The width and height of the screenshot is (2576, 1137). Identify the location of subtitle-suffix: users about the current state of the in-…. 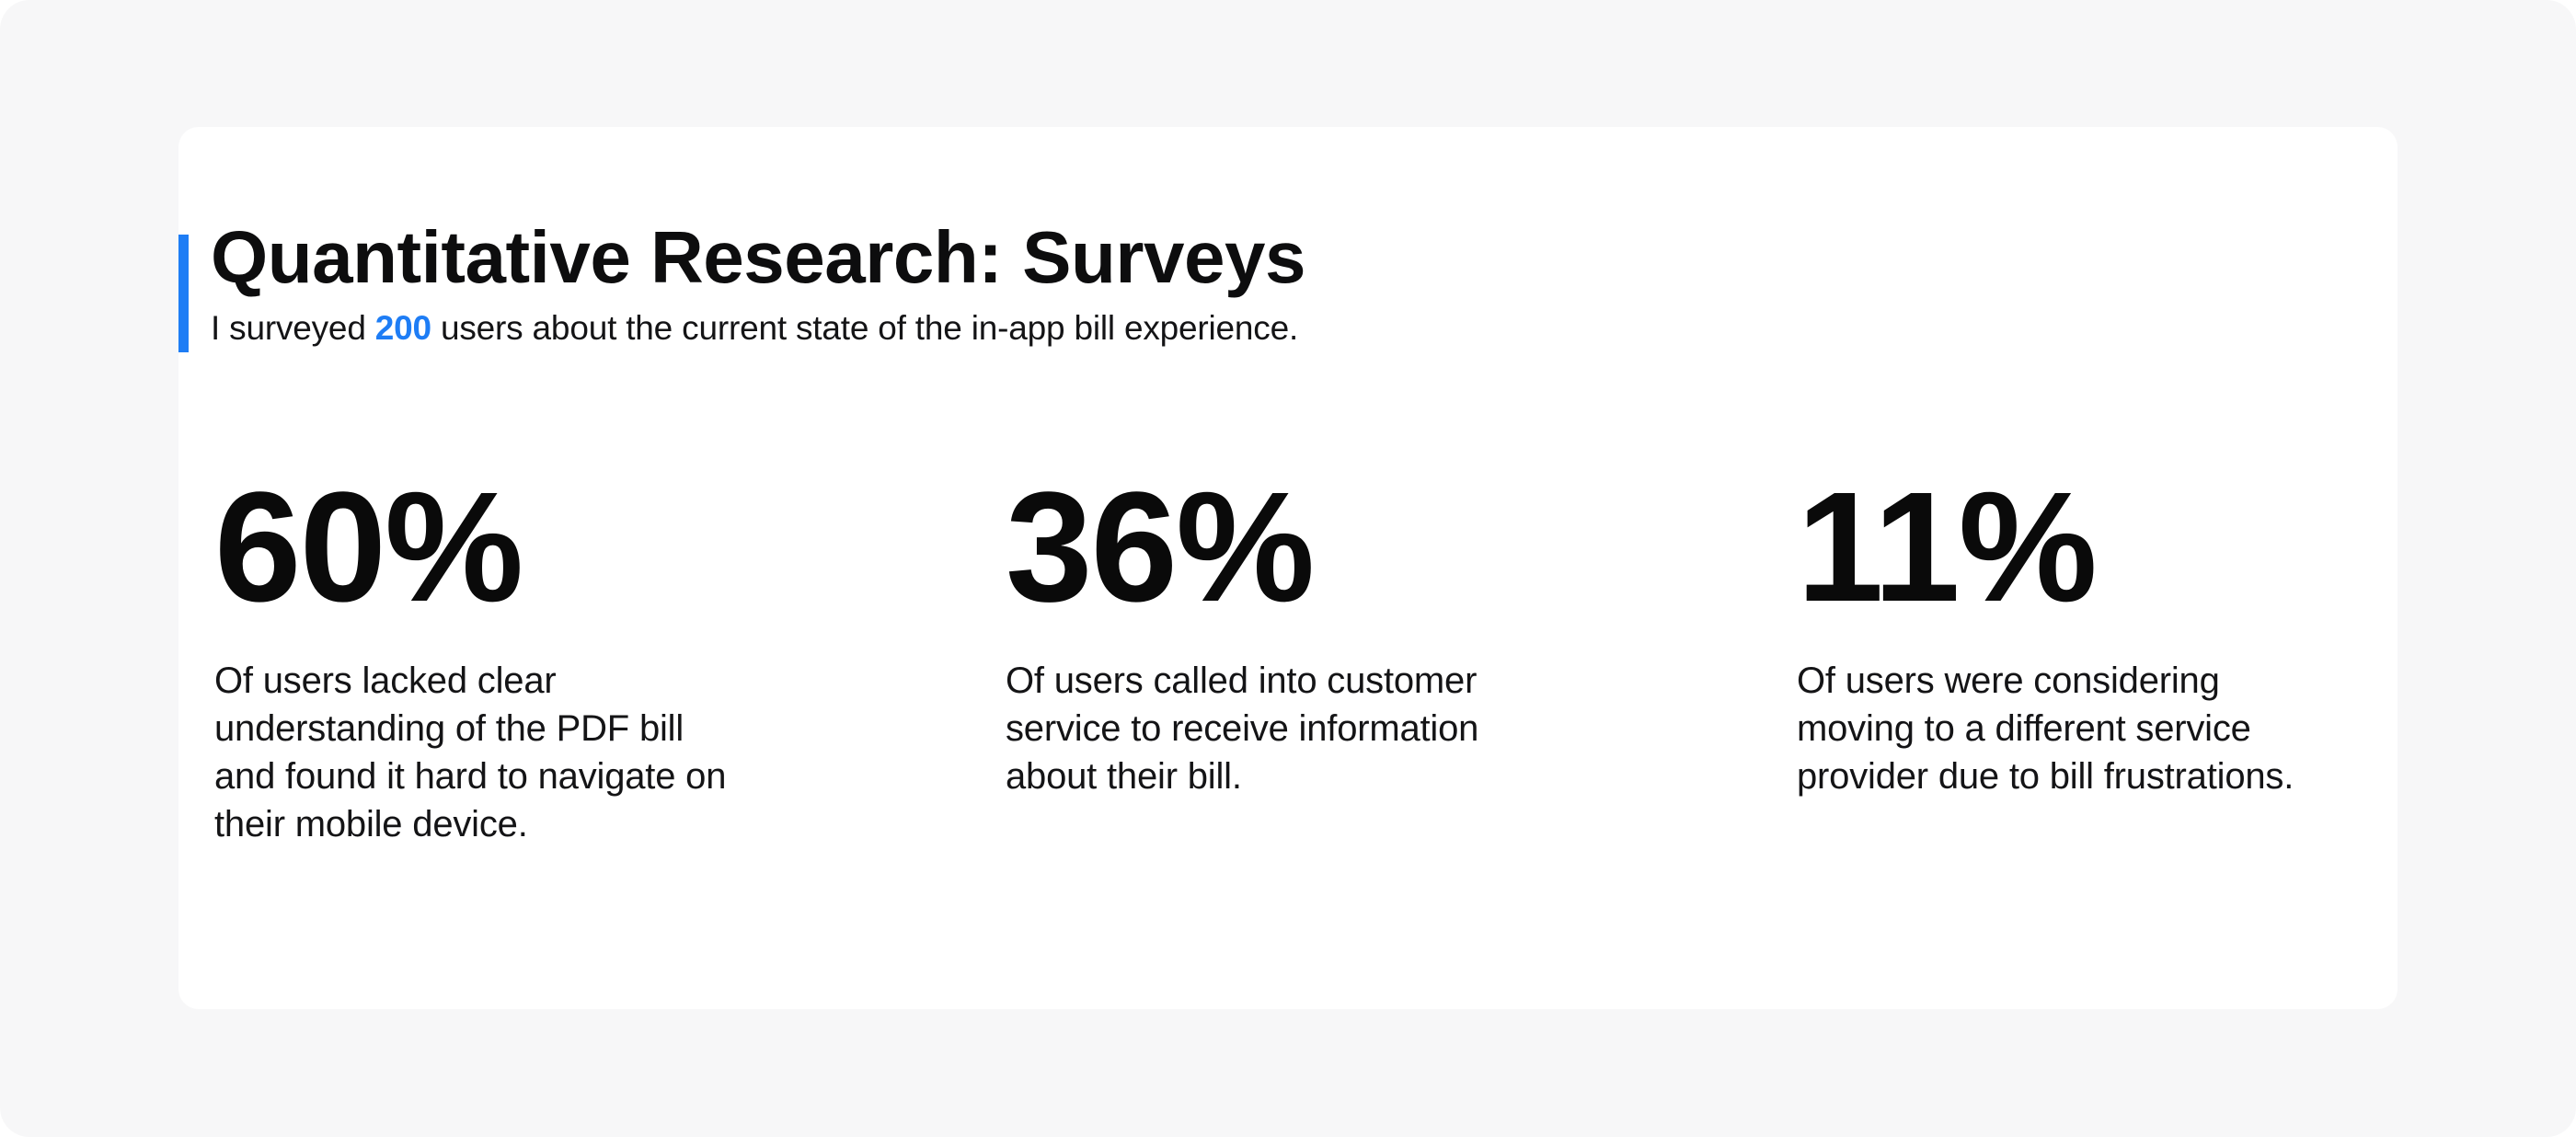
(865, 328).